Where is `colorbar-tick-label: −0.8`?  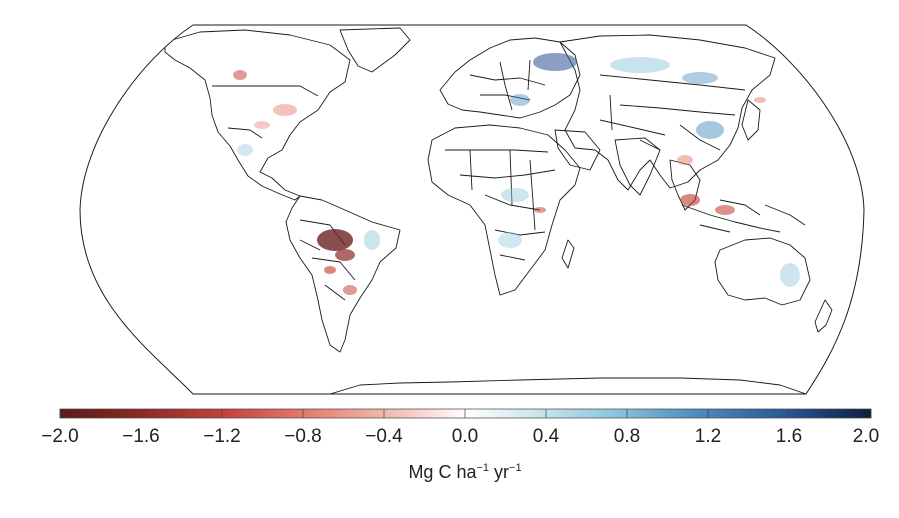 colorbar-tick-label: −0.8 is located at coordinates (303, 436).